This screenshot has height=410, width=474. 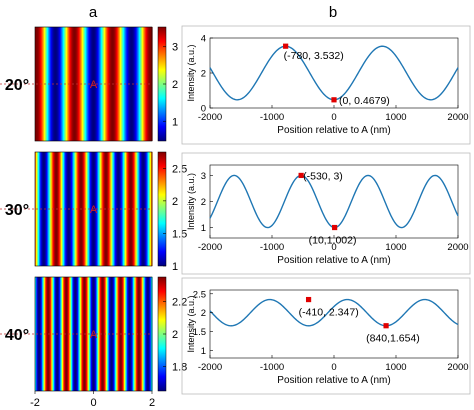 What do you see at coordinates (93, 342) in the screenshot?
I see `heatmap-panel: A 40° 1.8 2 2.2 -2 0 2` at bounding box center [93, 342].